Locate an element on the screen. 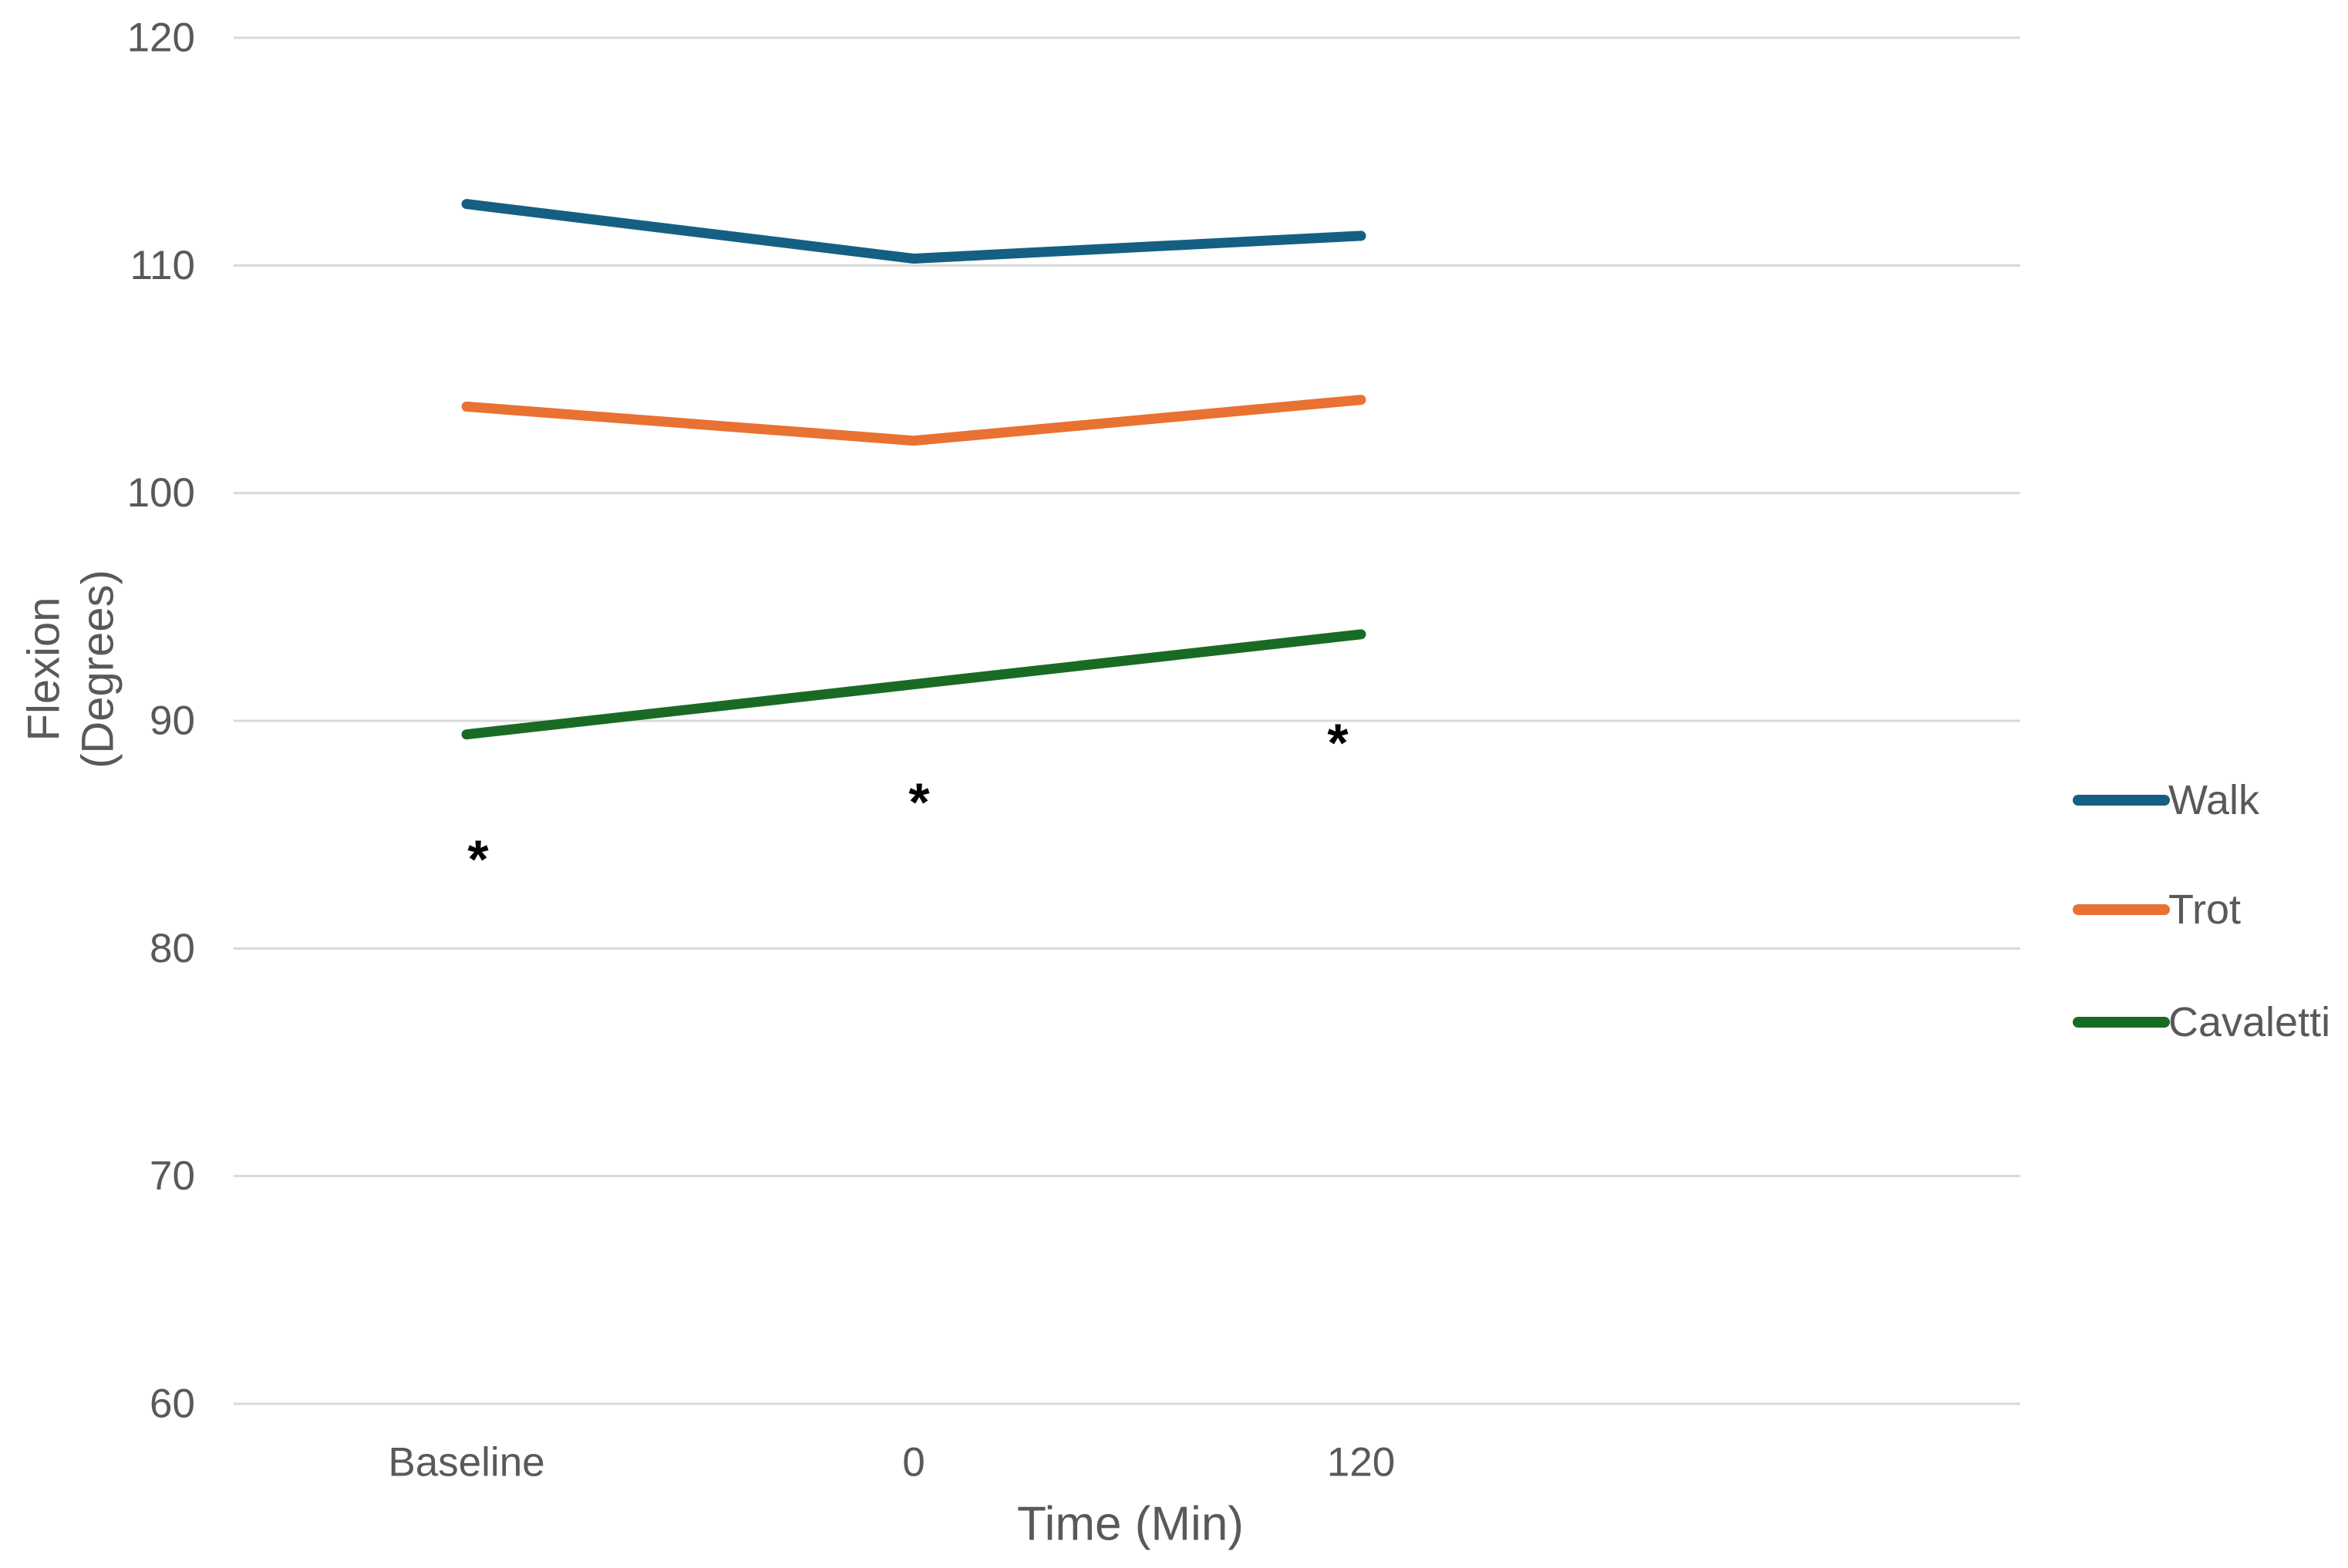 The image size is (2348, 1568). y-tick-label: 100 is located at coordinates (161, 493).